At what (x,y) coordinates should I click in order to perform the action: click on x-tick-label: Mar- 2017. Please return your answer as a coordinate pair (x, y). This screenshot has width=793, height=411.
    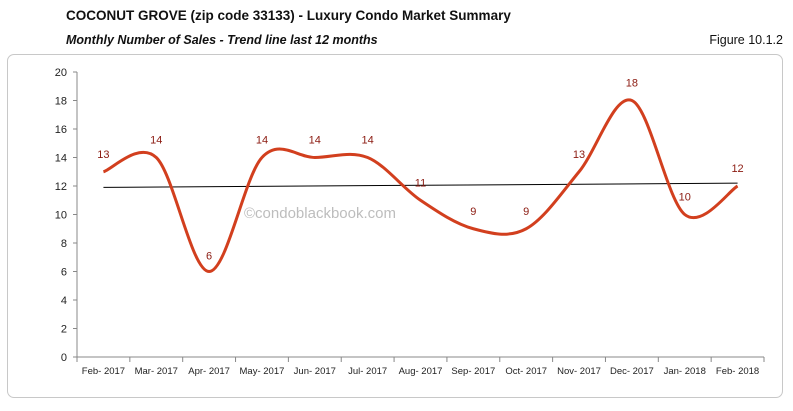
    Looking at the image, I should click on (156, 371).